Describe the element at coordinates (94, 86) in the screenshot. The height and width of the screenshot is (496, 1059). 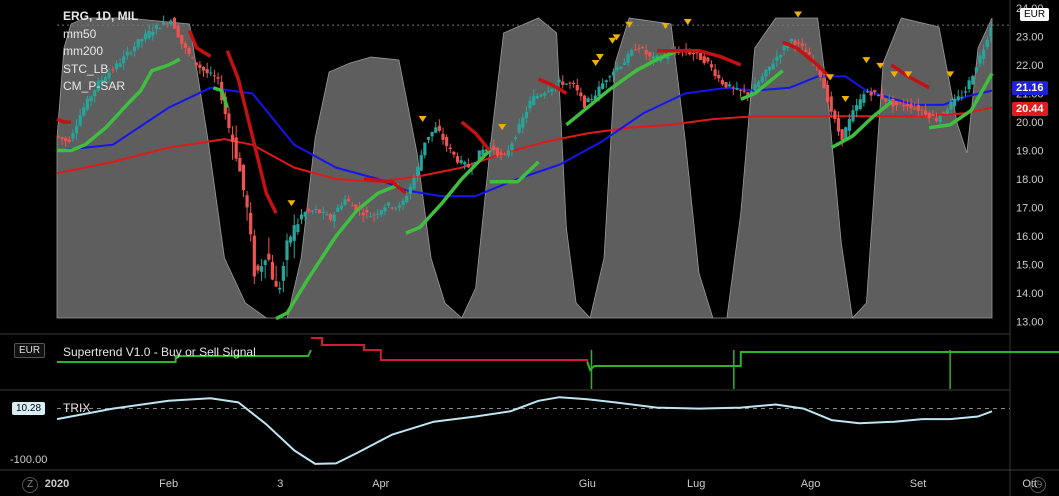
I see `indicator-psar: CM_P-SAR` at that location.